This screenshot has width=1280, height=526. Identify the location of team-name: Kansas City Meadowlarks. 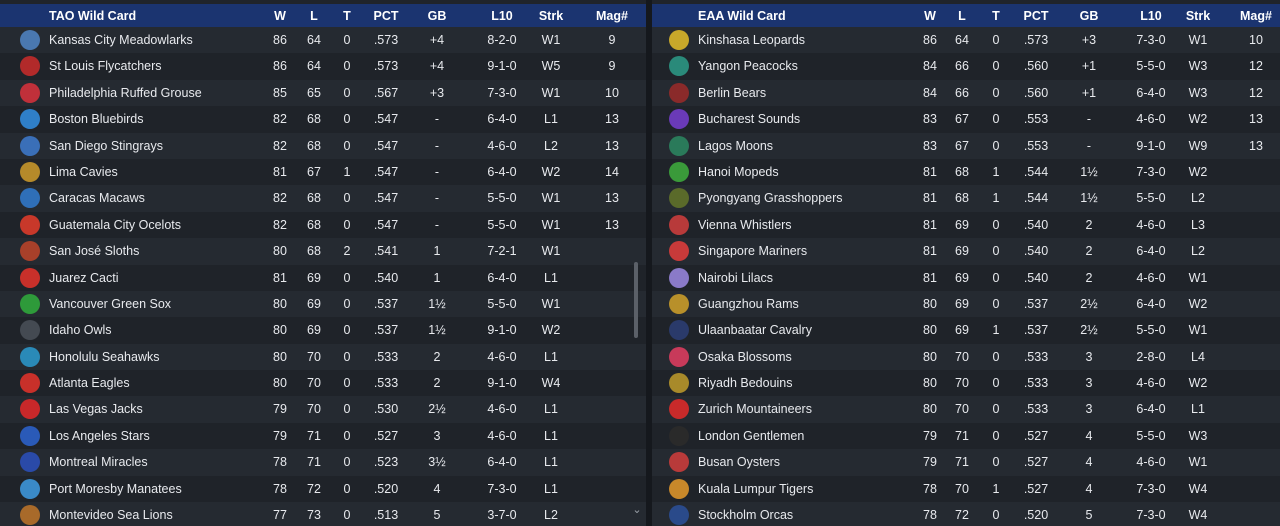
(121, 40).